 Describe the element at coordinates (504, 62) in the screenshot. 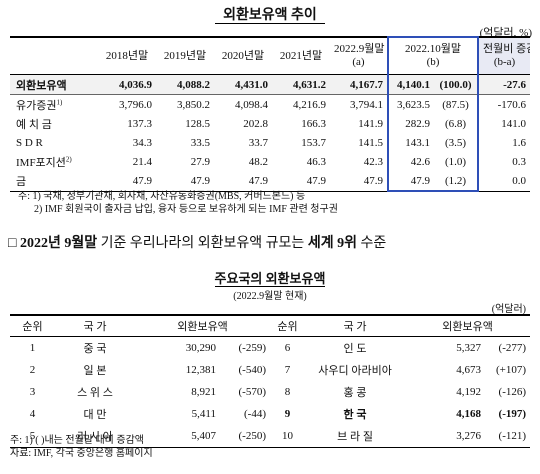

I see `column-sub: (b-a)` at that location.